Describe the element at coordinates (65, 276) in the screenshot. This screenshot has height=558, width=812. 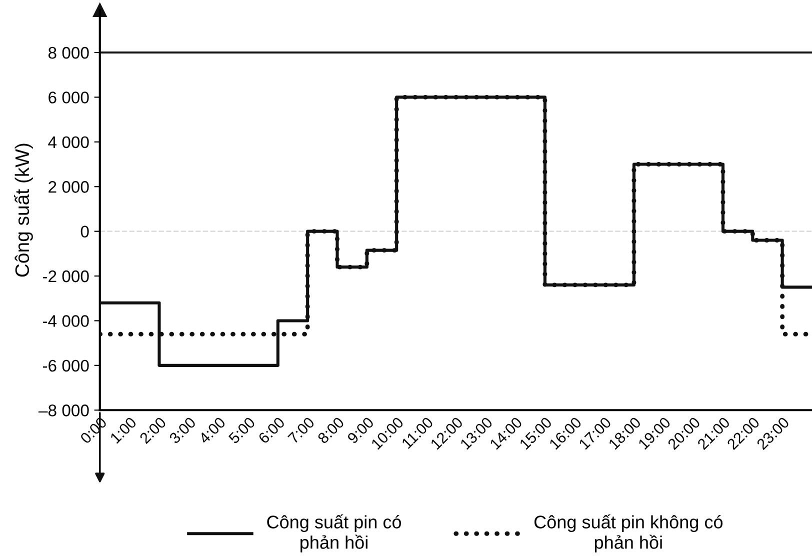
I see `y-tick-label: -2 000` at that location.